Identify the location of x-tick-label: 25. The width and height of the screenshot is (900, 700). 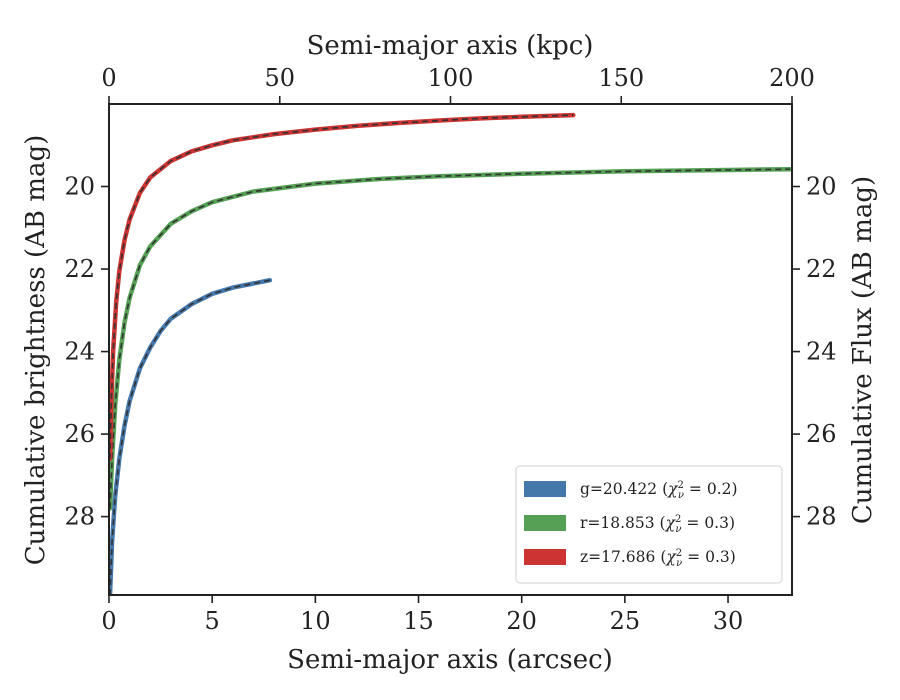
(625, 621).